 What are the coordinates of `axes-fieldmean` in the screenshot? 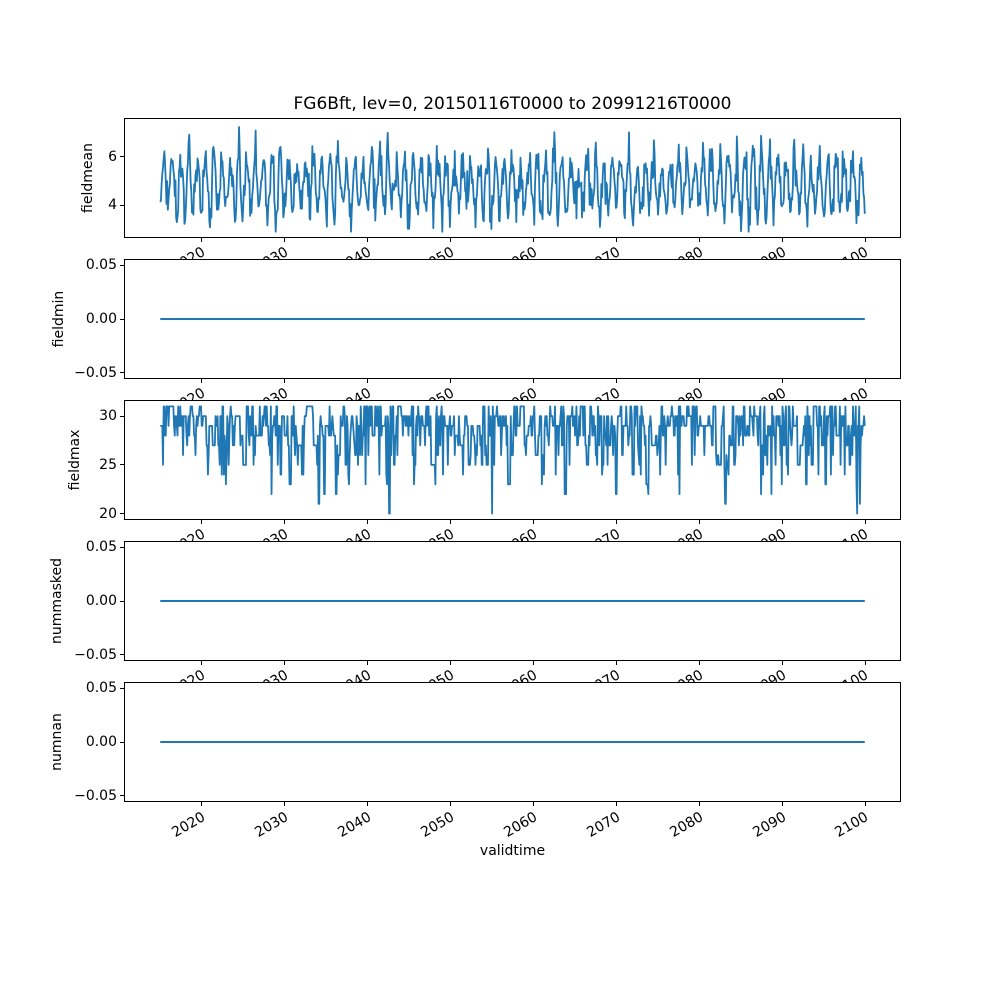 It's located at (512, 178).